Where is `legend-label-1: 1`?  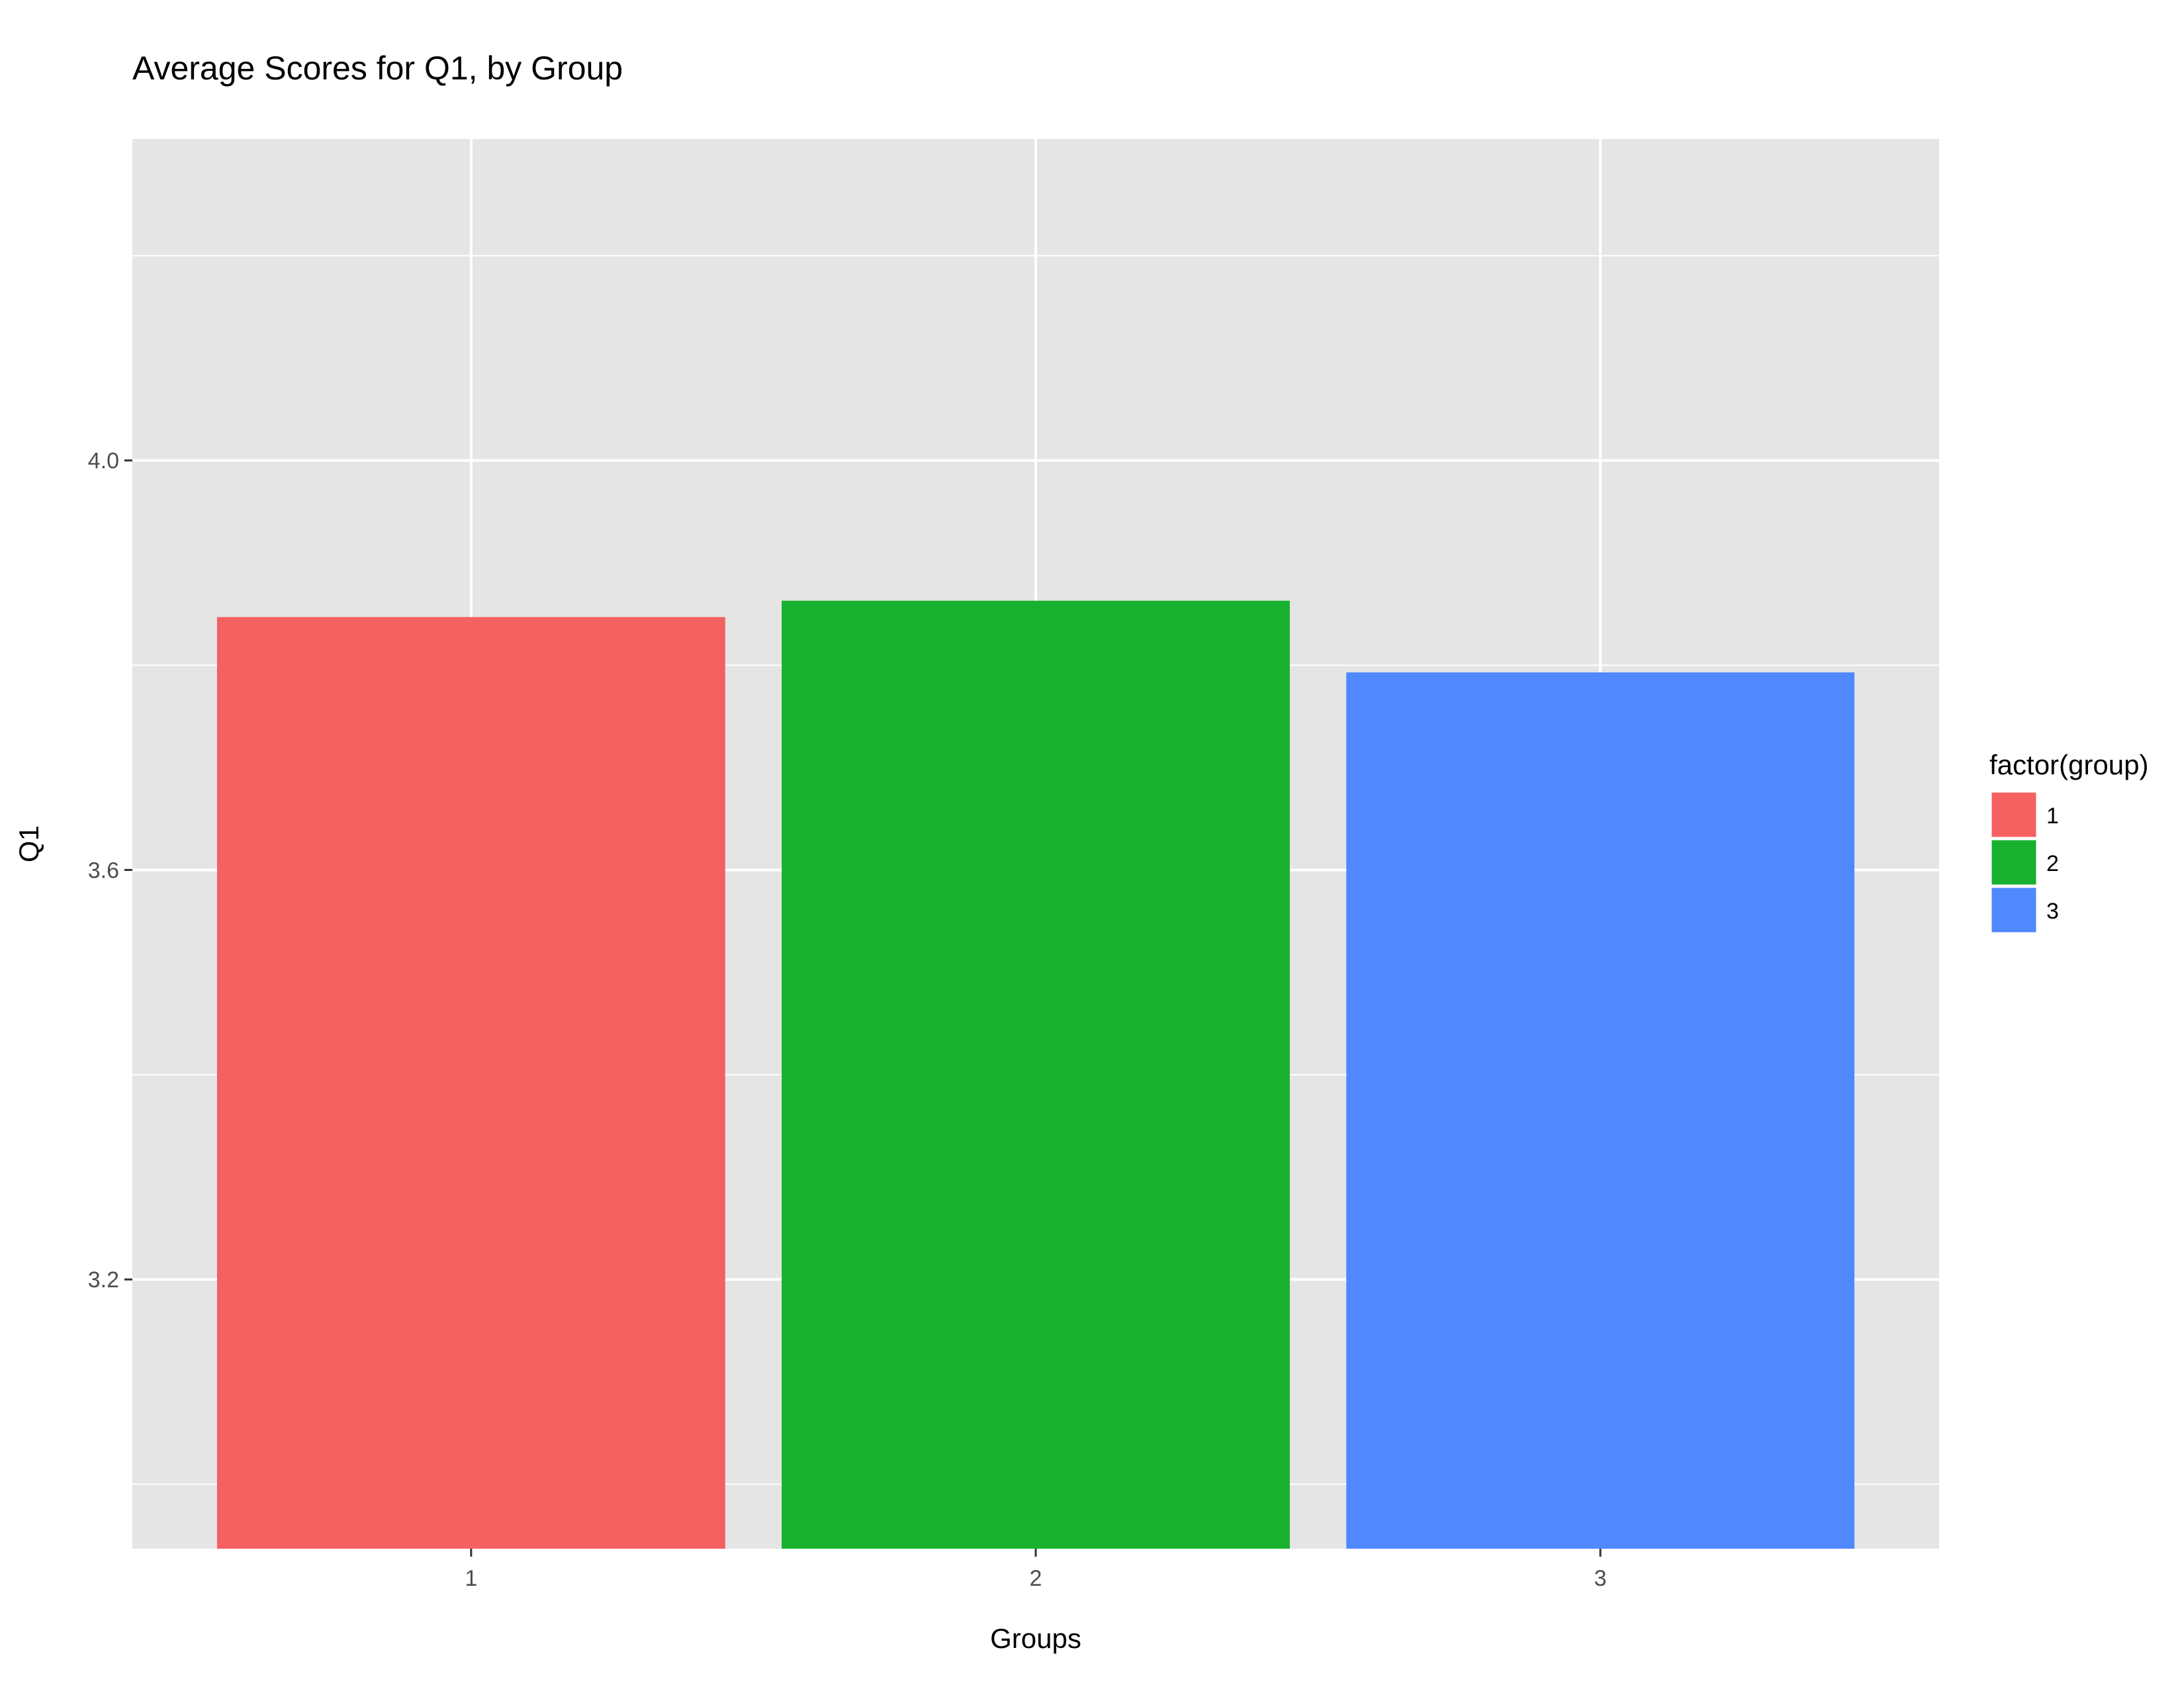 legend-label-1: 1 is located at coordinates (2052, 816).